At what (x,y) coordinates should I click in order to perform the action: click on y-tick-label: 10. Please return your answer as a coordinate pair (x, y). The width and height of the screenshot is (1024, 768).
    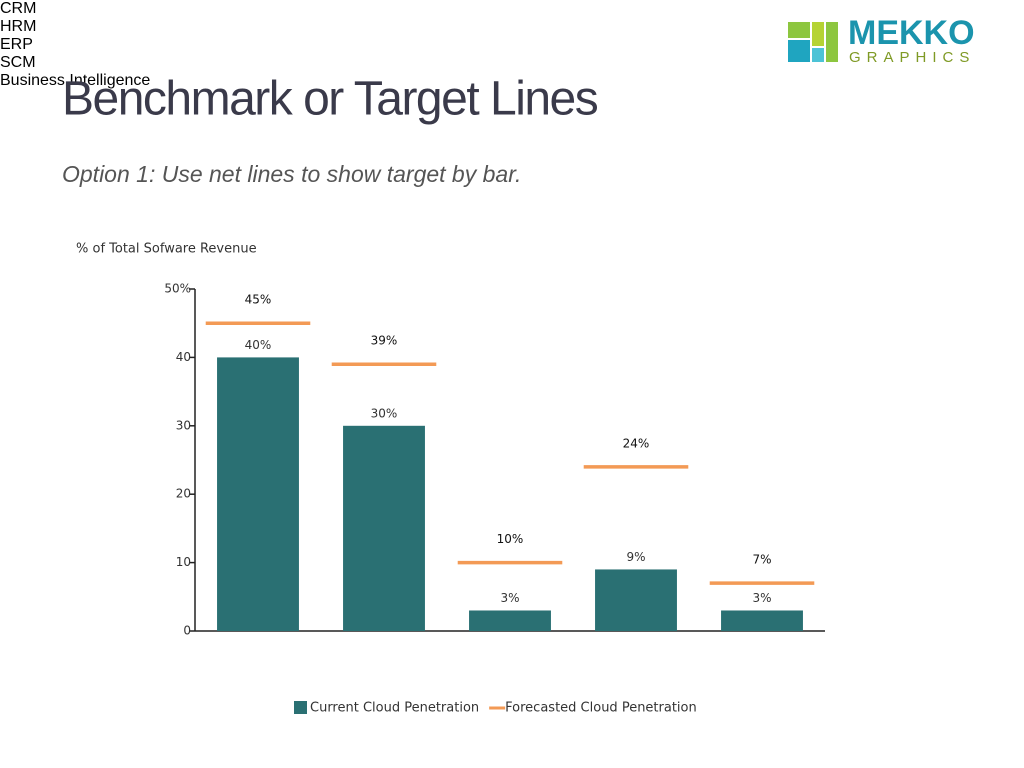
    Looking at the image, I should click on (183, 562).